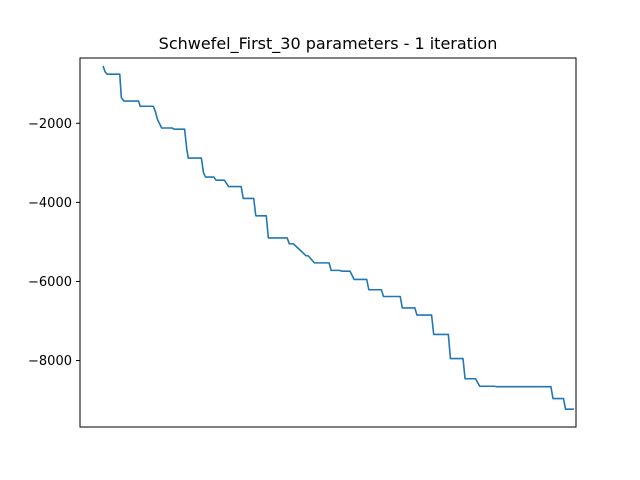 The height and width of the screenshot is (480, 640). What do you see at coordinates (50, 361) in the screenshot?
I see `y-tick-label: −8000` at bounding box center [50, 361].